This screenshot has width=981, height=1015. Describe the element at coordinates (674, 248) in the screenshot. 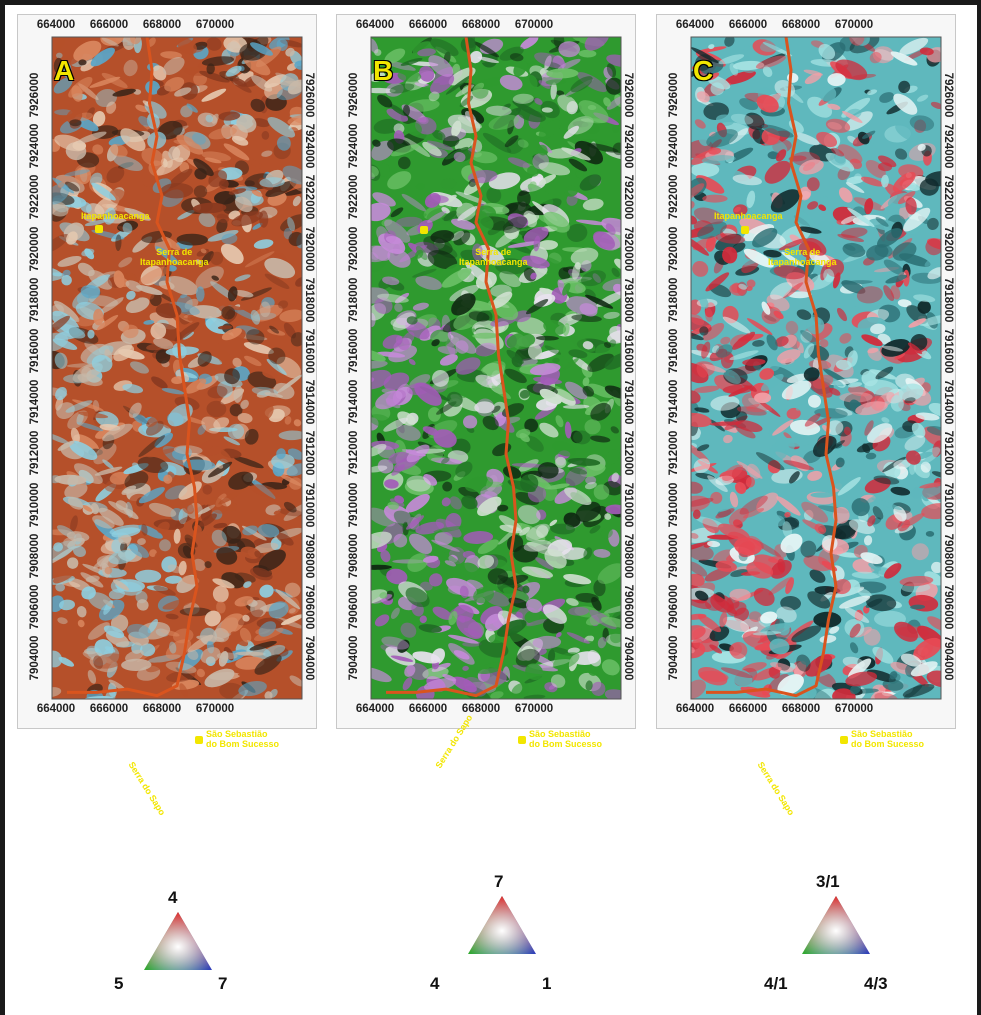

I see `y-tick-label-left: 7920000` at that location.